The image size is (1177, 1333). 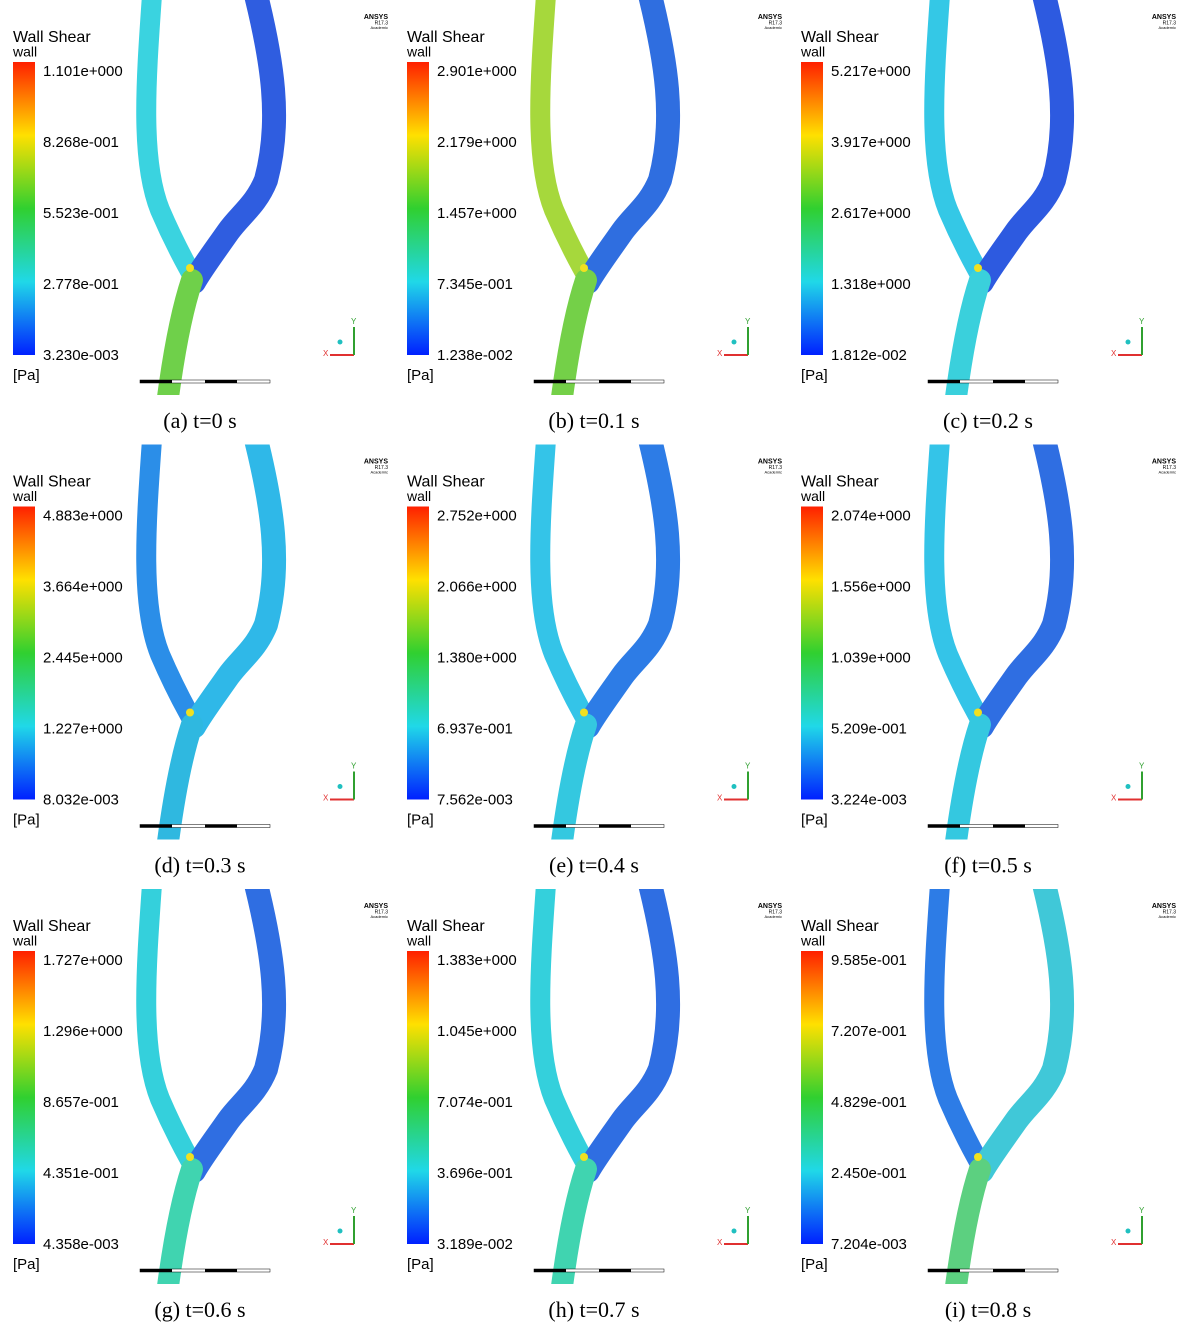 What do you see at coordinates (83, 515) in the screenshot?
I see `legend-label: 4.883e+000` at bounding box center [83, 515].